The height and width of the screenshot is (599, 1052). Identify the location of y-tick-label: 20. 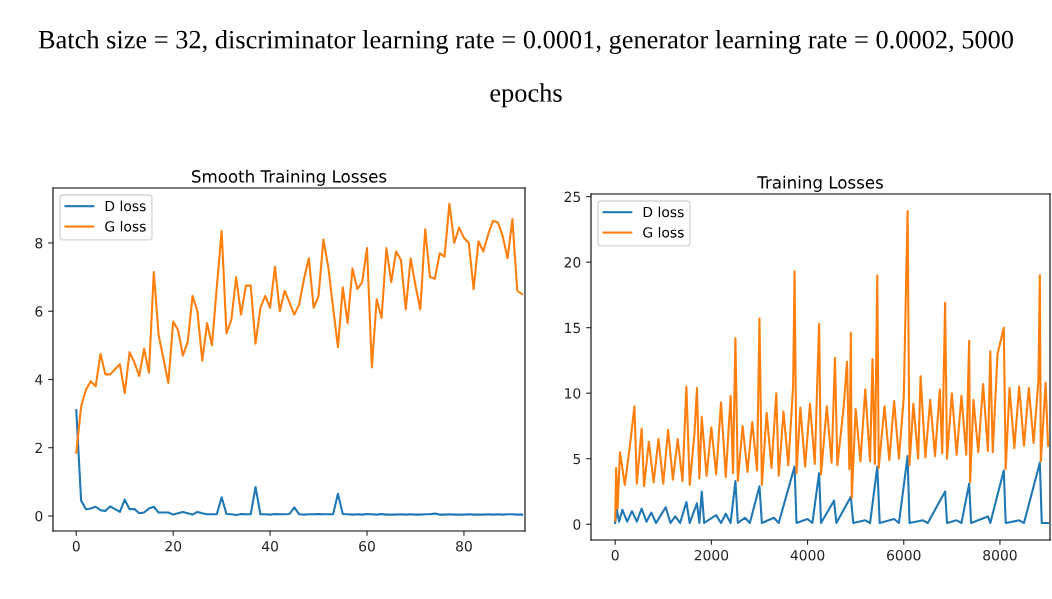
(572, 262).